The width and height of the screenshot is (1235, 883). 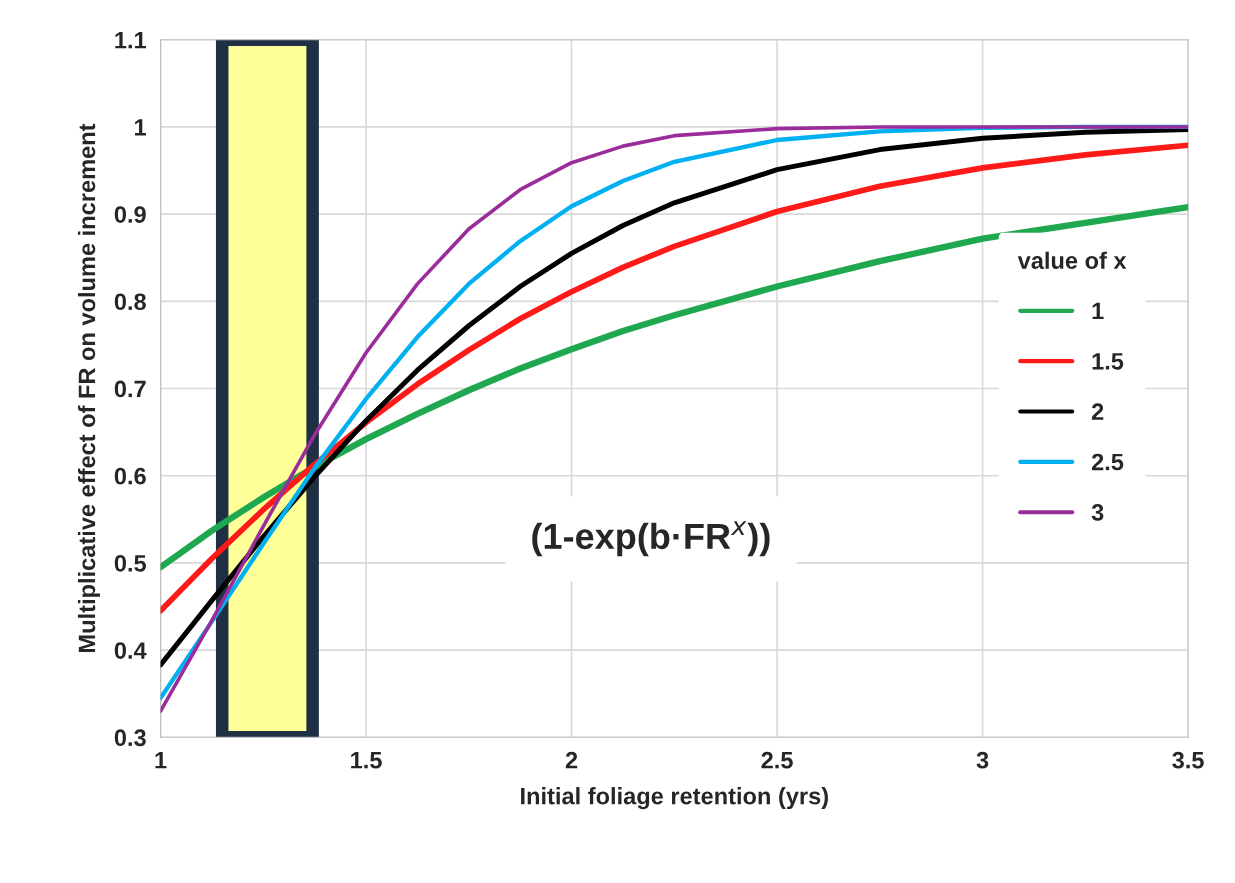 What do you see at coordinates (1097, 411) in the screenshot?
I see `legend-label: 2` at bounding box center [1097, 411].